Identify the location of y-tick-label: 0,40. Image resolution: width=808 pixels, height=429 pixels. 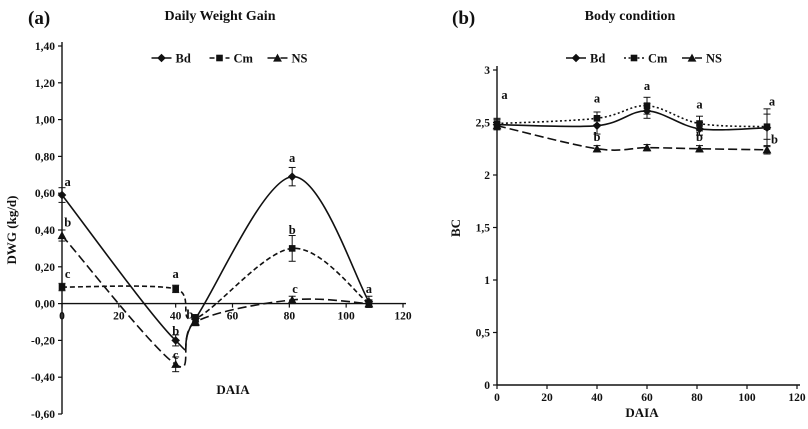
(45, 231).